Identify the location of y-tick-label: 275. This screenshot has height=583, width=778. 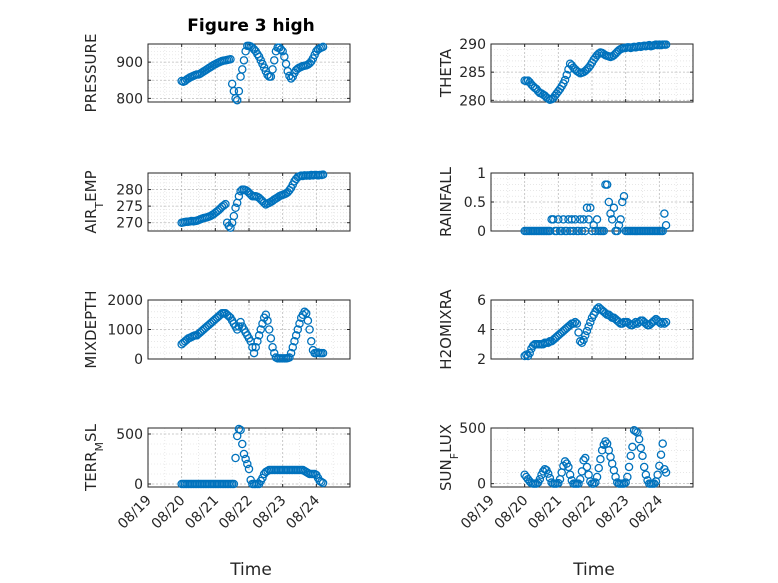
(129, 207).